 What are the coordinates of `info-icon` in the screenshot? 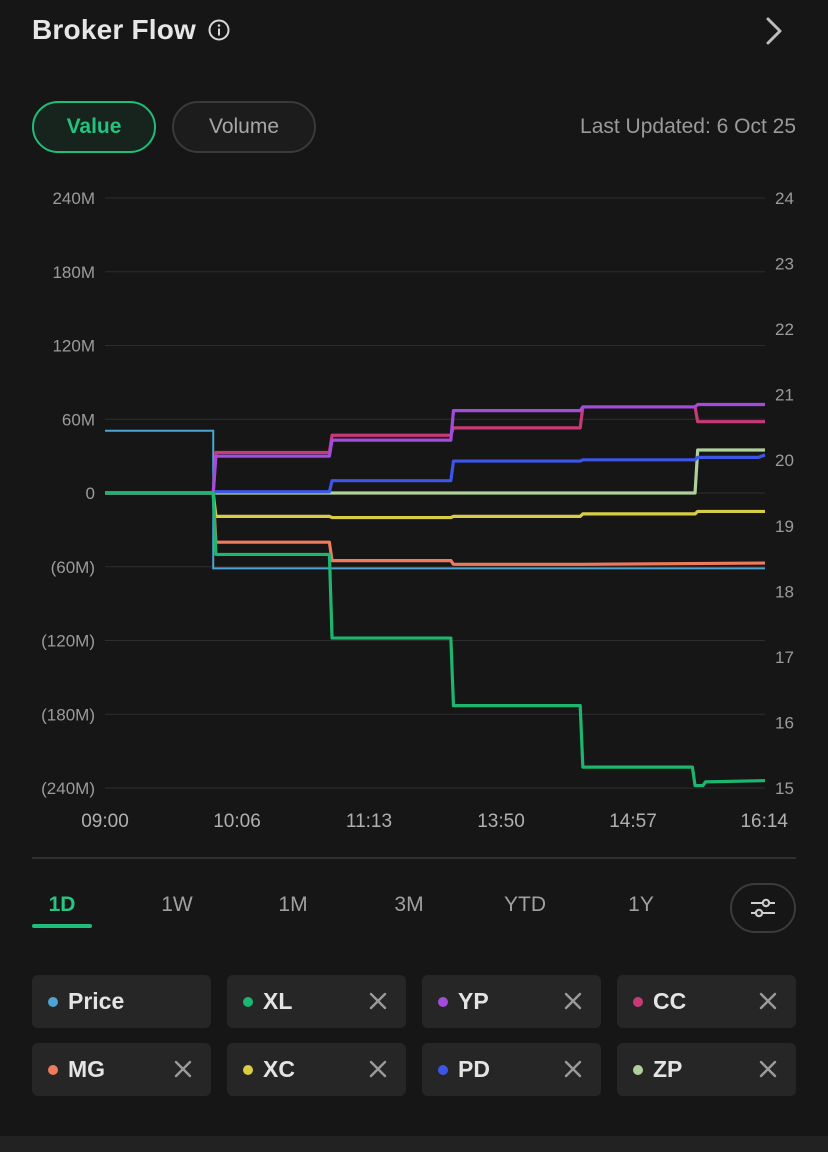 It's located at (219, 30).